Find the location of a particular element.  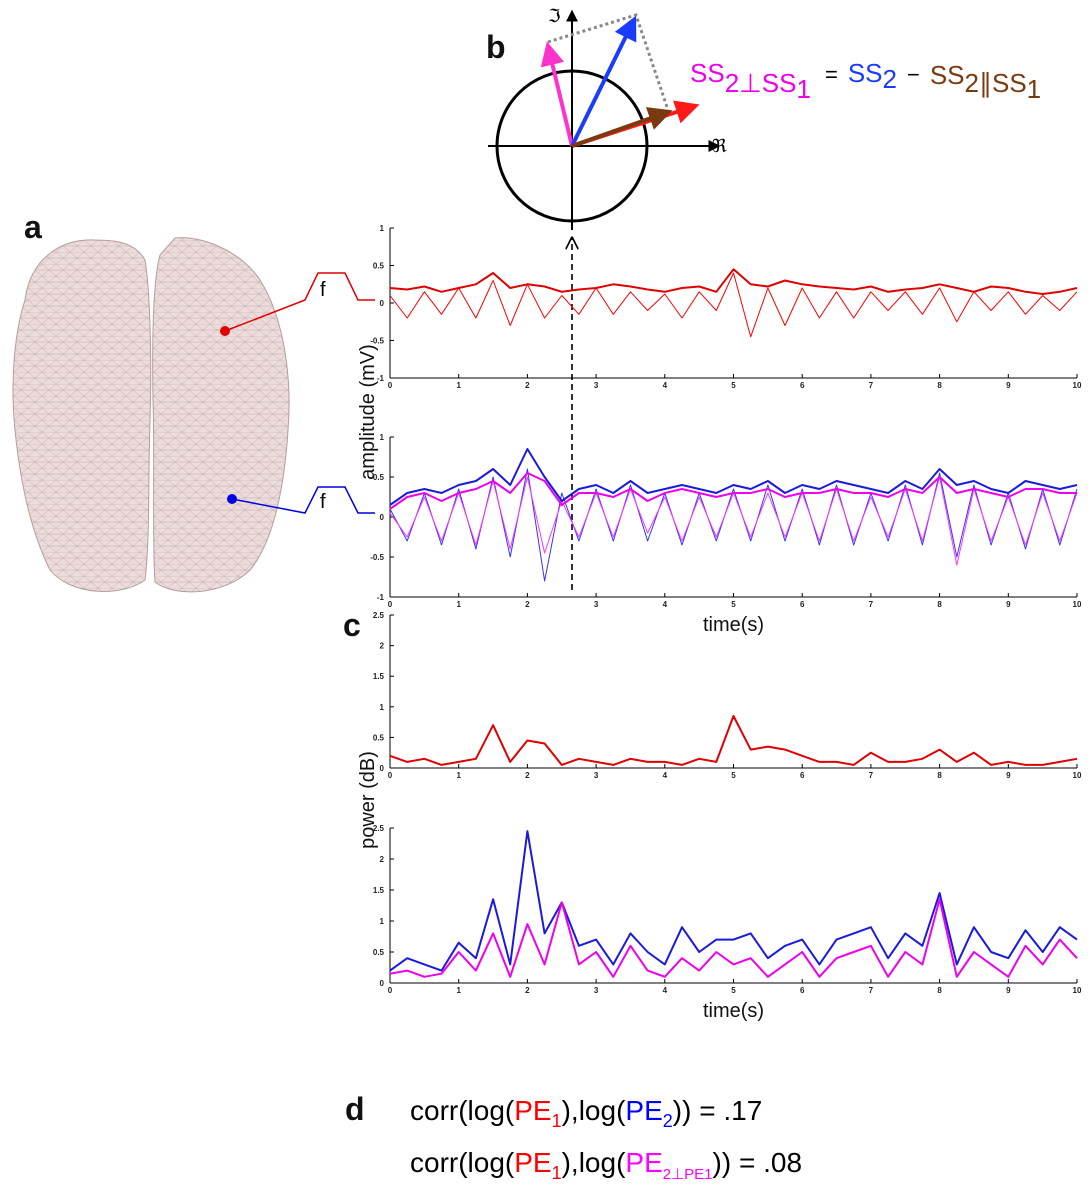

y-tick-label: 1.5 is located at coordinates (379, 676).